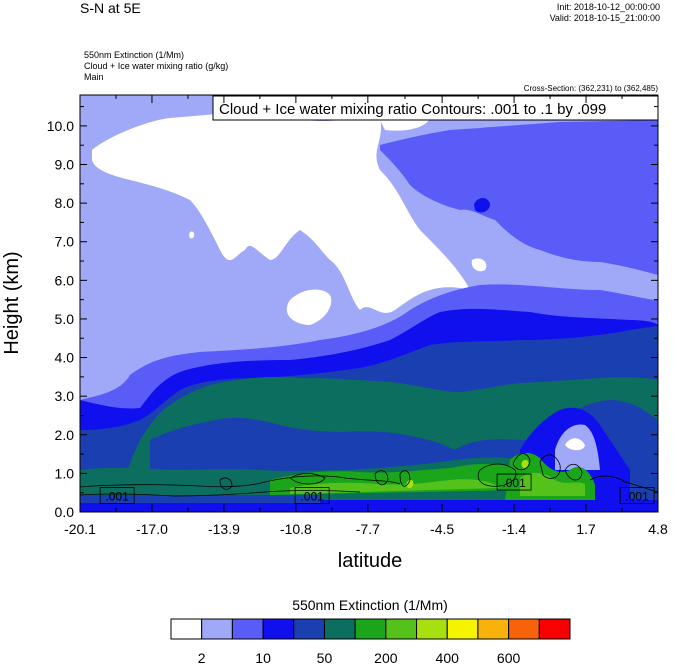 Image resolution: width=674 pixels, height=668 pixels. What do you see at coordinates (368, 529) in the screenshot?
I see `x-tick-label: -7.7` at bounding box center [368, 529].